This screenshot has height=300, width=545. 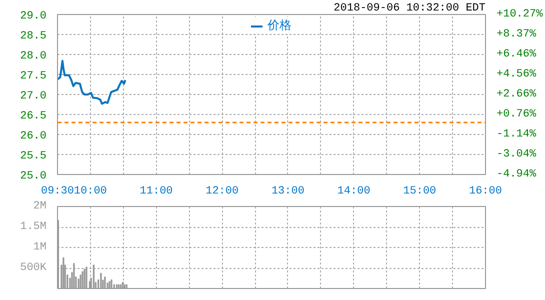 What do you see at coordinates (516, 154) in the screenshot?
I see `y2-tick-label: -3.04%` at bounding box center [516, 154].